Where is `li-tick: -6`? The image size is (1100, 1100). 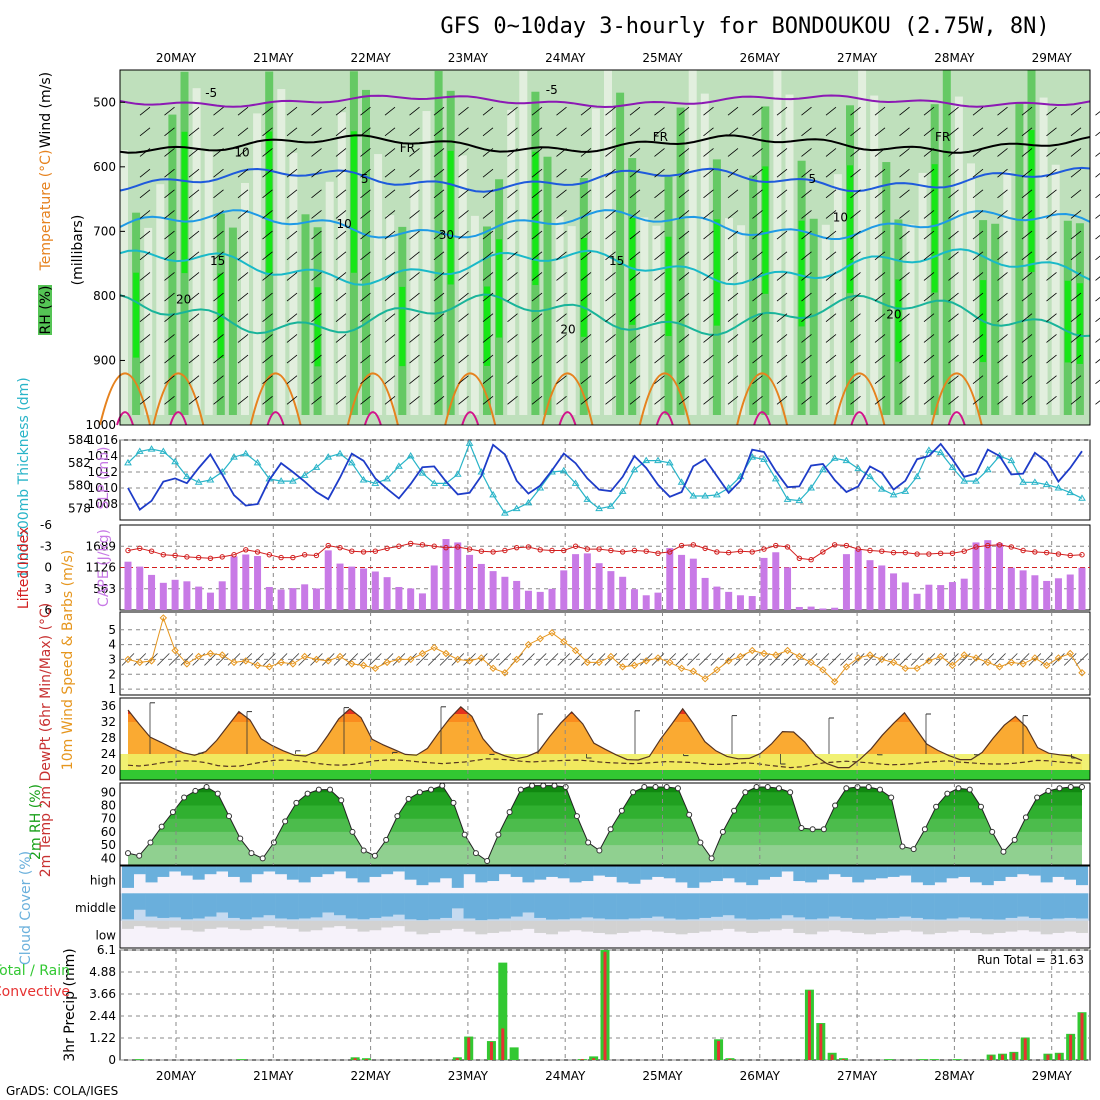 li-tick: -6 is located at coordinates (46, 525).